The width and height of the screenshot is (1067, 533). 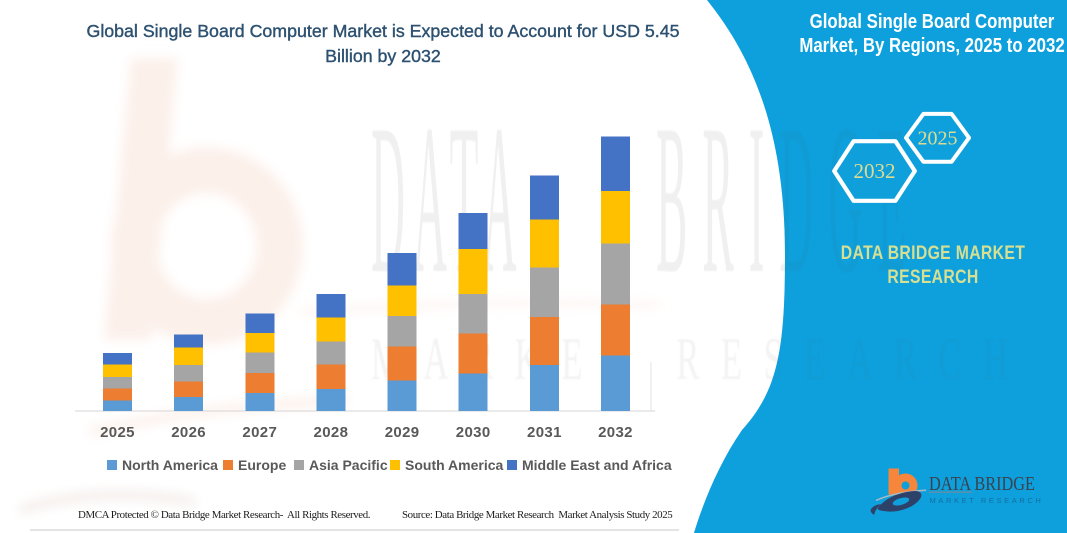 I want to click on svg-text: 2032, so click(x=875, y=171).